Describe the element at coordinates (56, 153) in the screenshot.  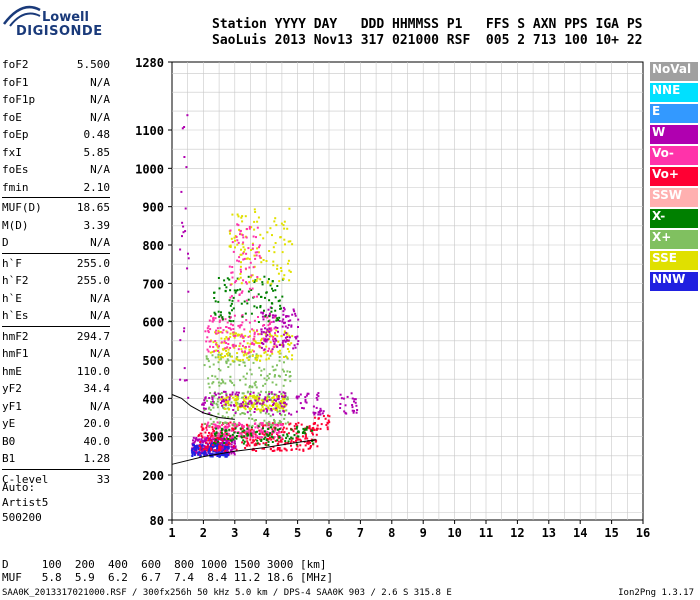
I see `param-row: fxI 5.85` at that location.